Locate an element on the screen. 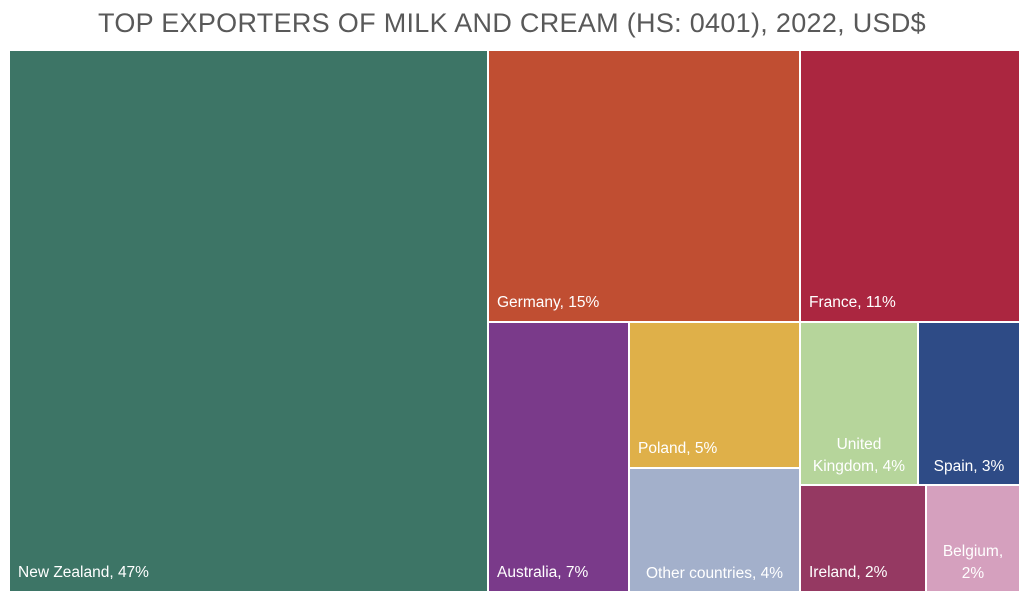 The height and width of the screenshot is (600, 1024). treemap-label-belgium: Belgium, 2% is located at coordinates (973, 562).